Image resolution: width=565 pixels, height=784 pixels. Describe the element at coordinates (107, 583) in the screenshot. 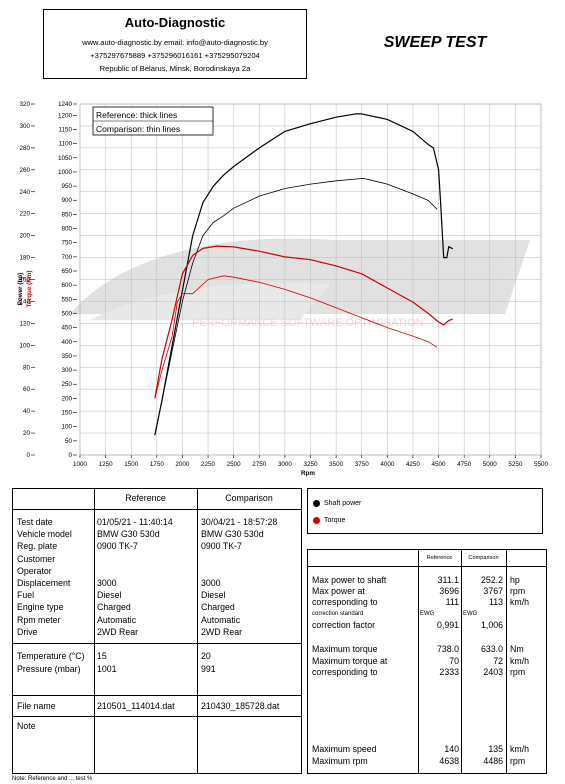

I see `info-ref: 3000` at that location.